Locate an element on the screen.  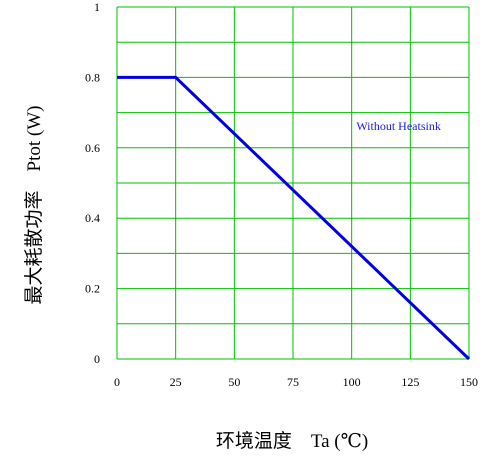
y-axis-title: 最大耗散功率 Ptot (W) is located at coordinates (34, 205).